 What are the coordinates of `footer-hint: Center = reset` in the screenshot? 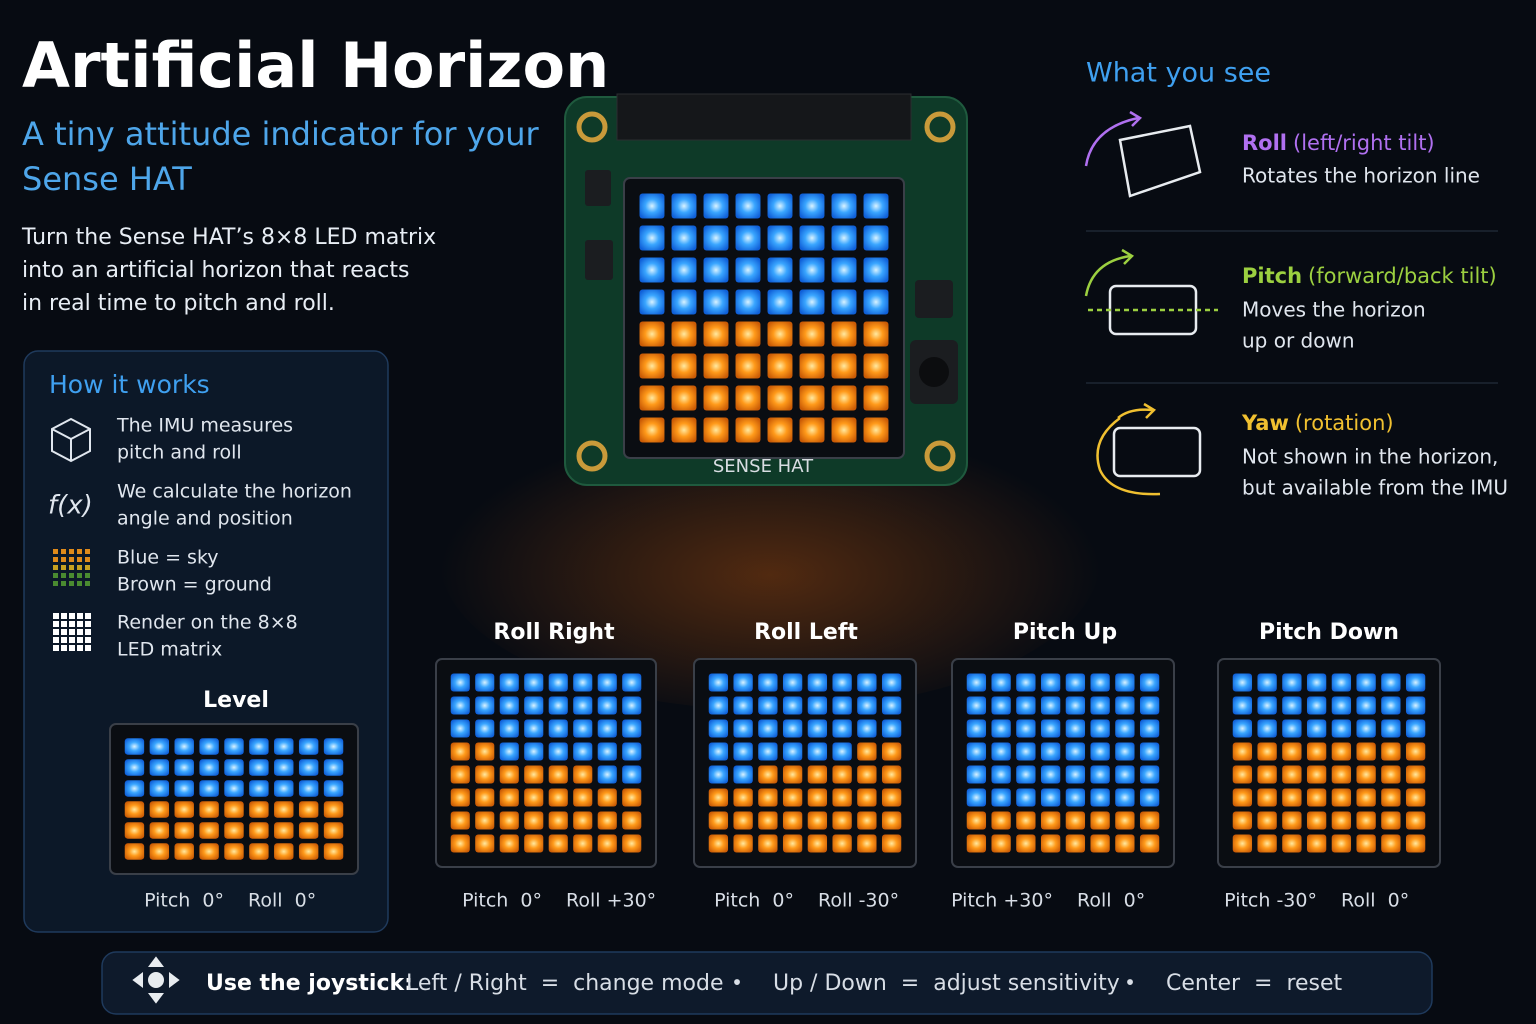 It's located at (1254, 983).